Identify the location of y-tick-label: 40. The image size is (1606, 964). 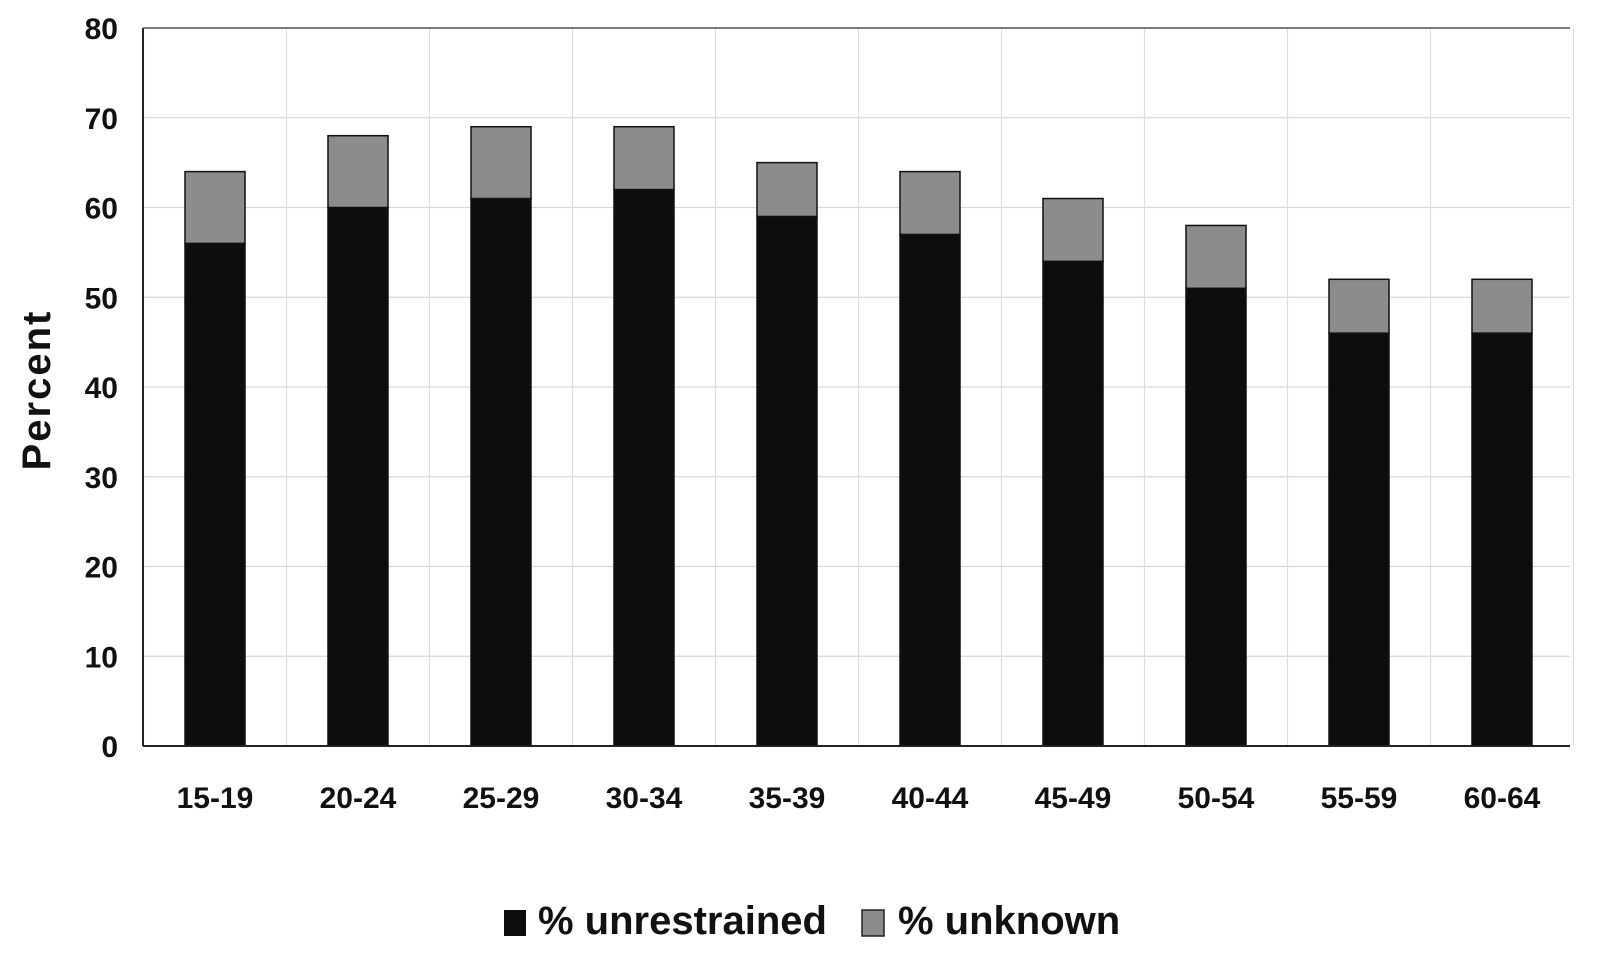
(101, 388).